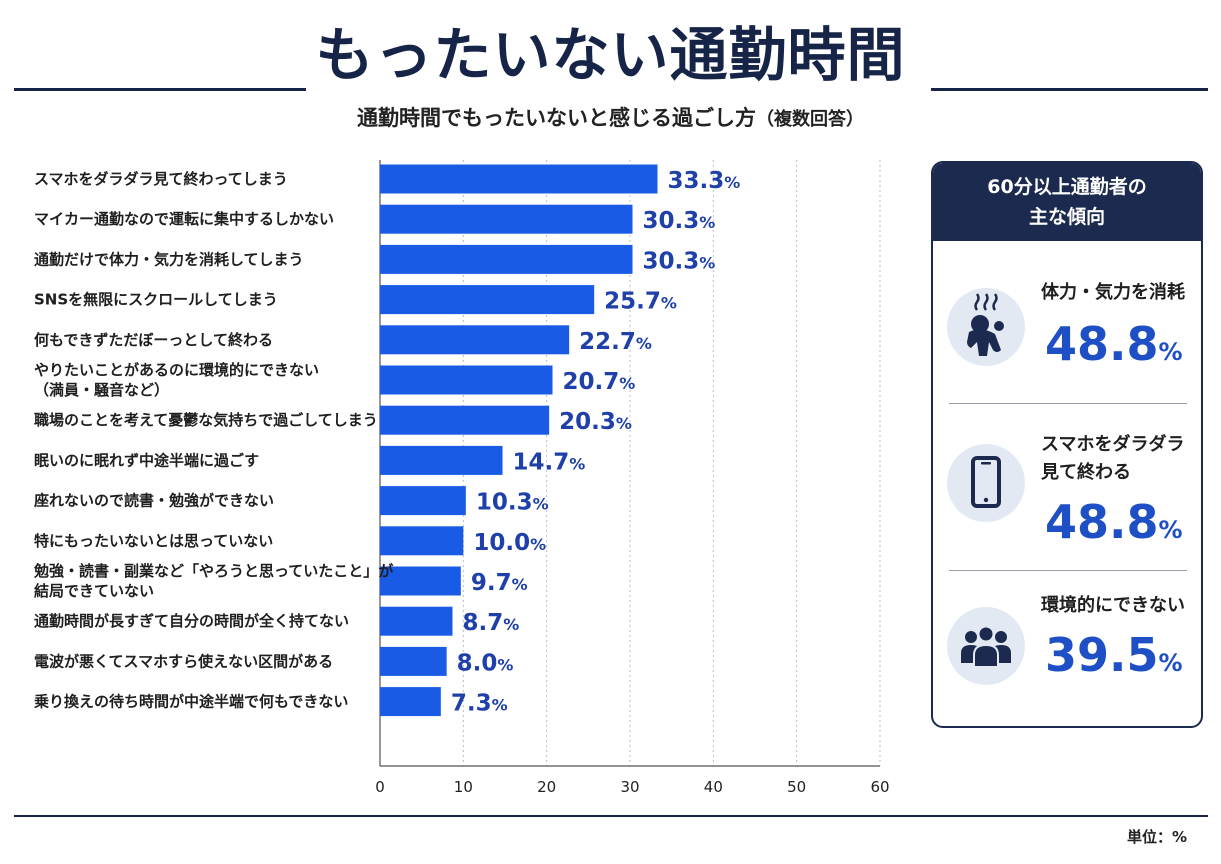 The image size is (1221, 864). What do you see at coordinates (169, 259) in the screenshot?
I see `category-label: 通勤だけで体力・気力を消耗してしまう` at bounding box center [169, 259].